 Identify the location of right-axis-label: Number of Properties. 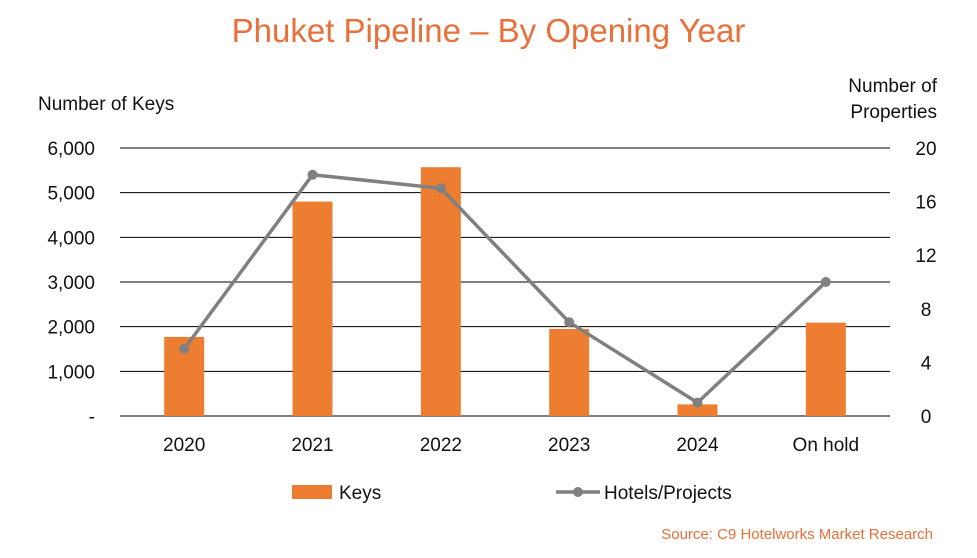
(867, 100).